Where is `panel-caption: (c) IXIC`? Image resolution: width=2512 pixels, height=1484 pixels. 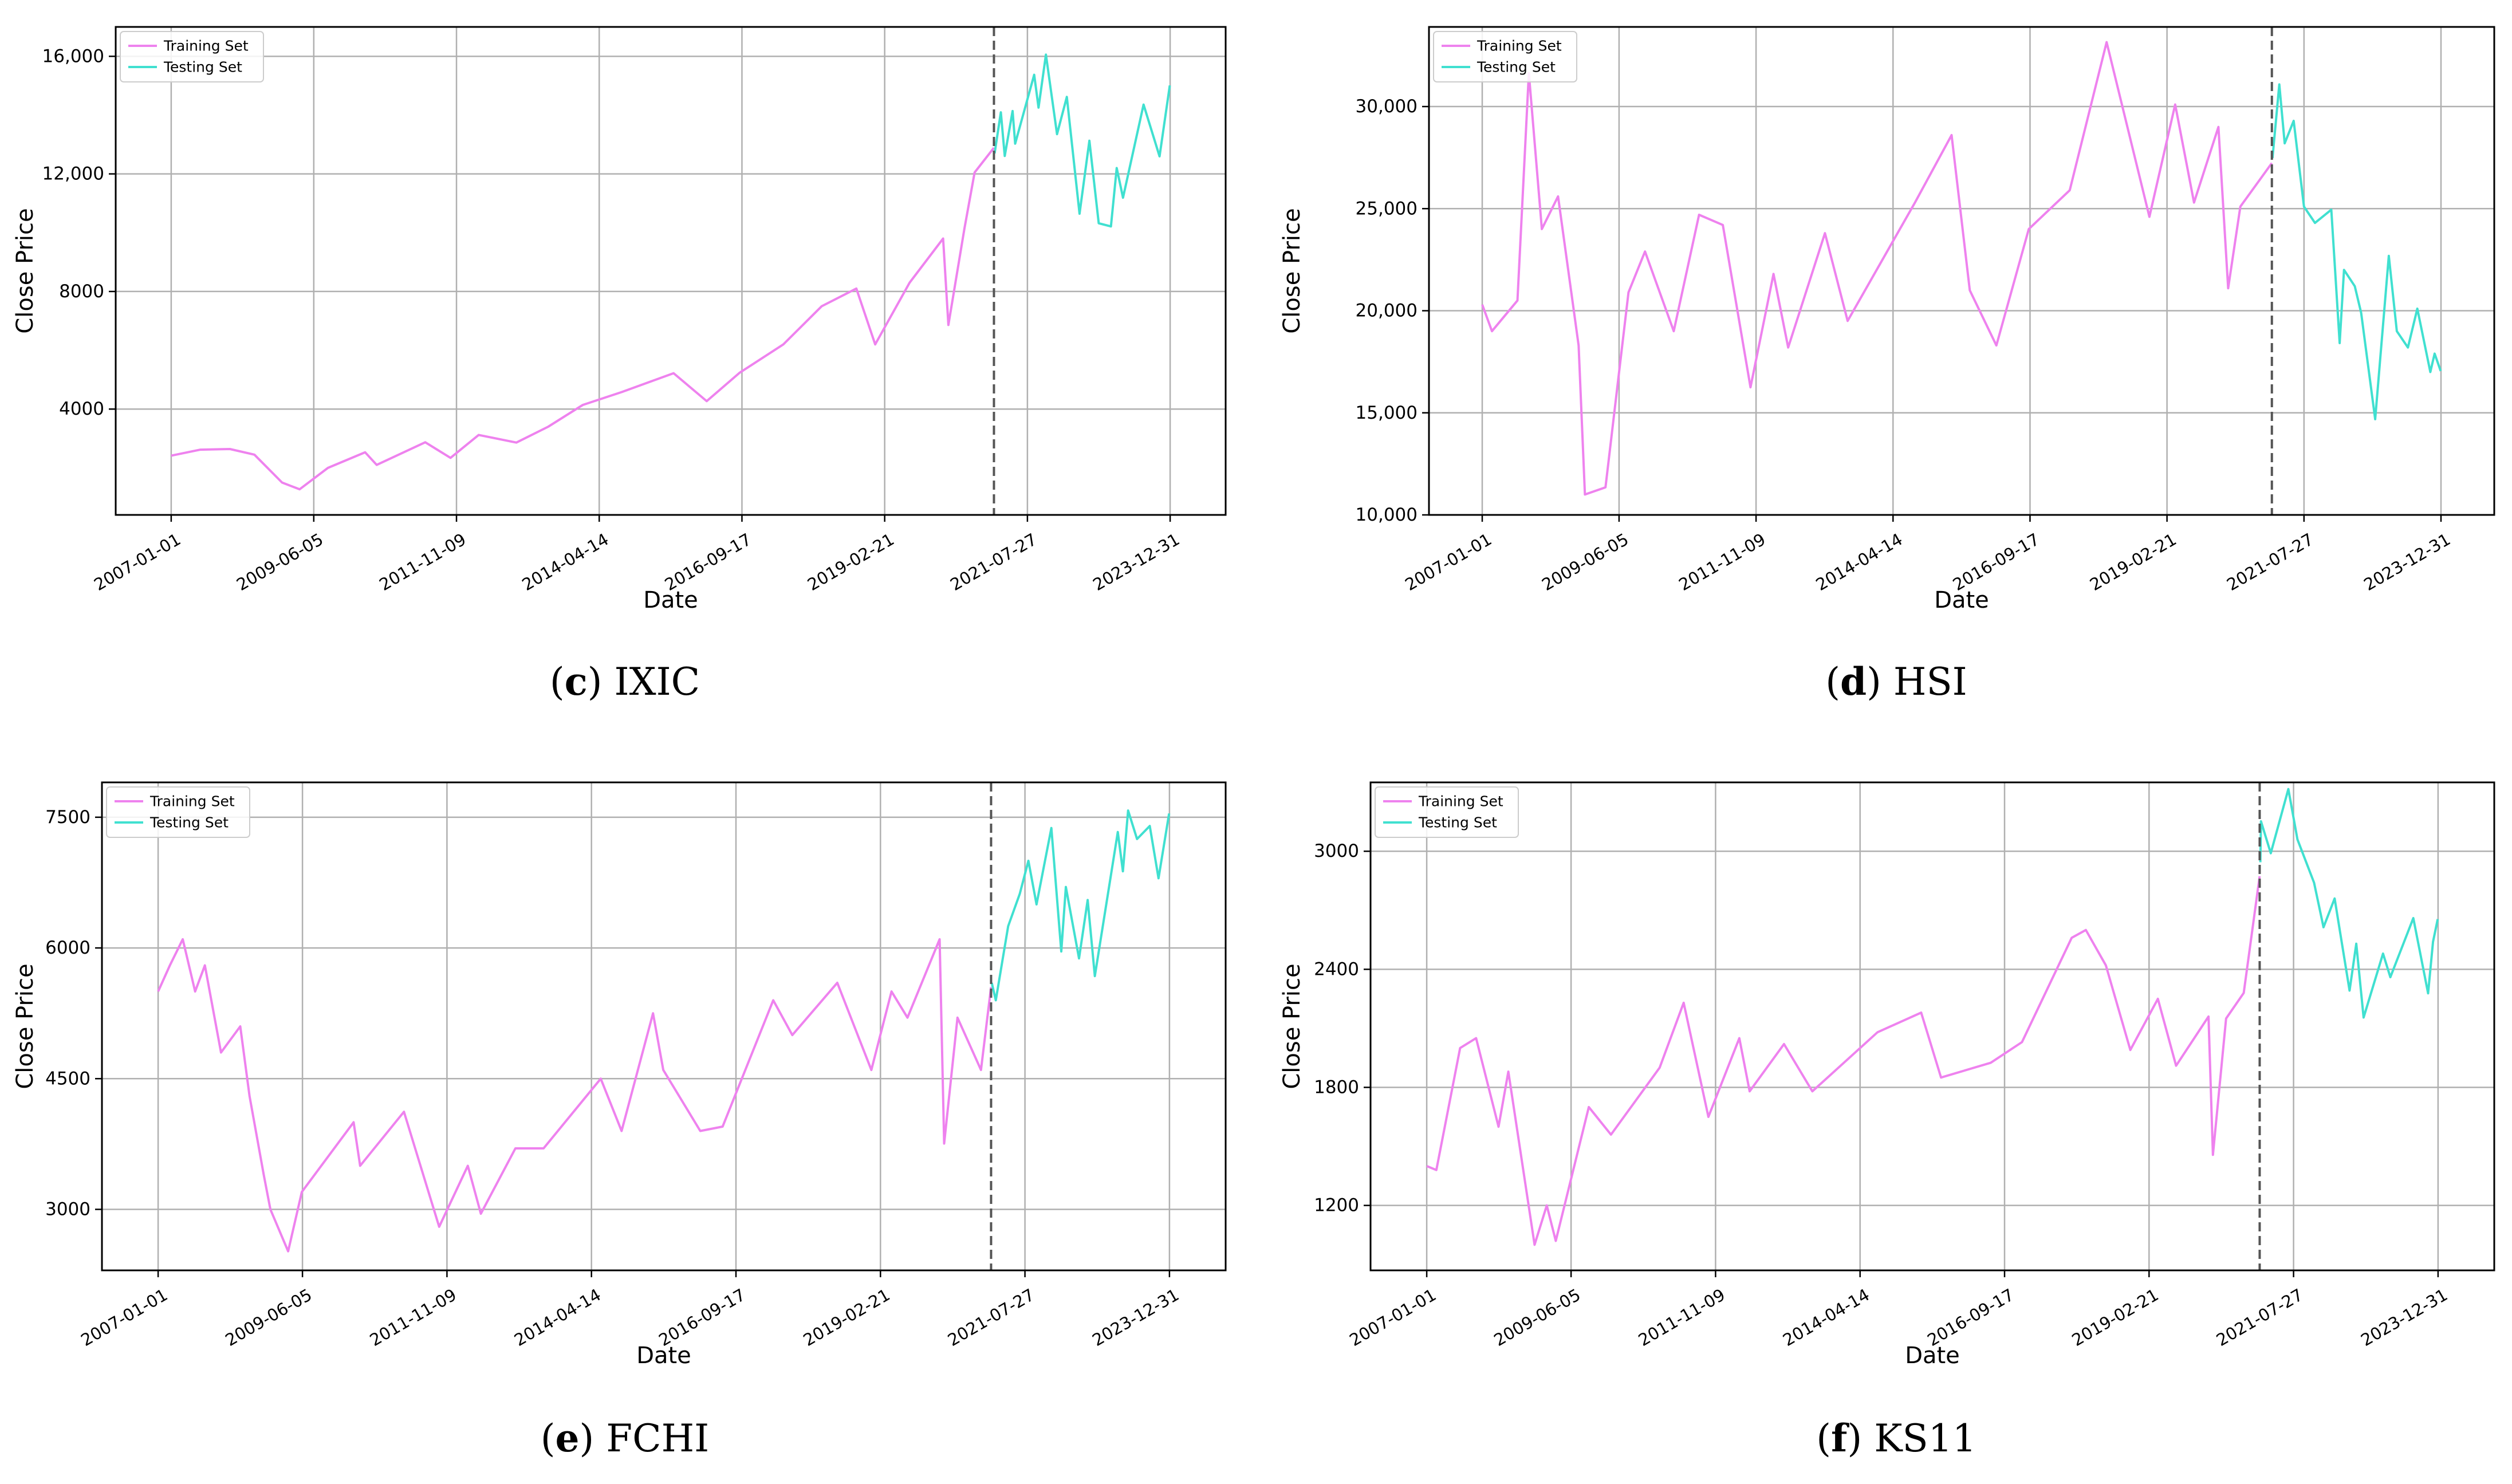
panel-caption: (c) IXIC is located at coordinates (625, 682).